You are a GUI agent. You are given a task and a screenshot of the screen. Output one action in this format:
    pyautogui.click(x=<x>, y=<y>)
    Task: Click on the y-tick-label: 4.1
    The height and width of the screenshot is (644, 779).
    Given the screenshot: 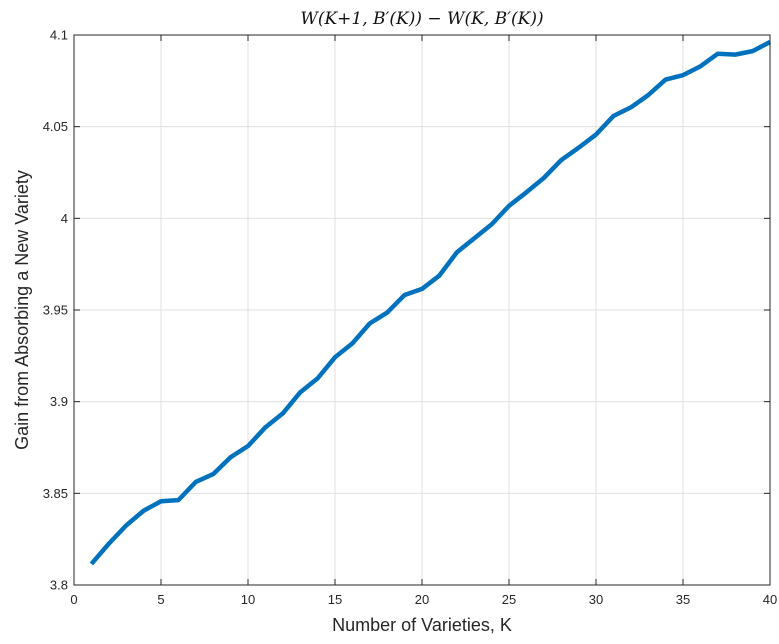 What is the action you would take?
    pyautogui.click(x=59, y=35)
    